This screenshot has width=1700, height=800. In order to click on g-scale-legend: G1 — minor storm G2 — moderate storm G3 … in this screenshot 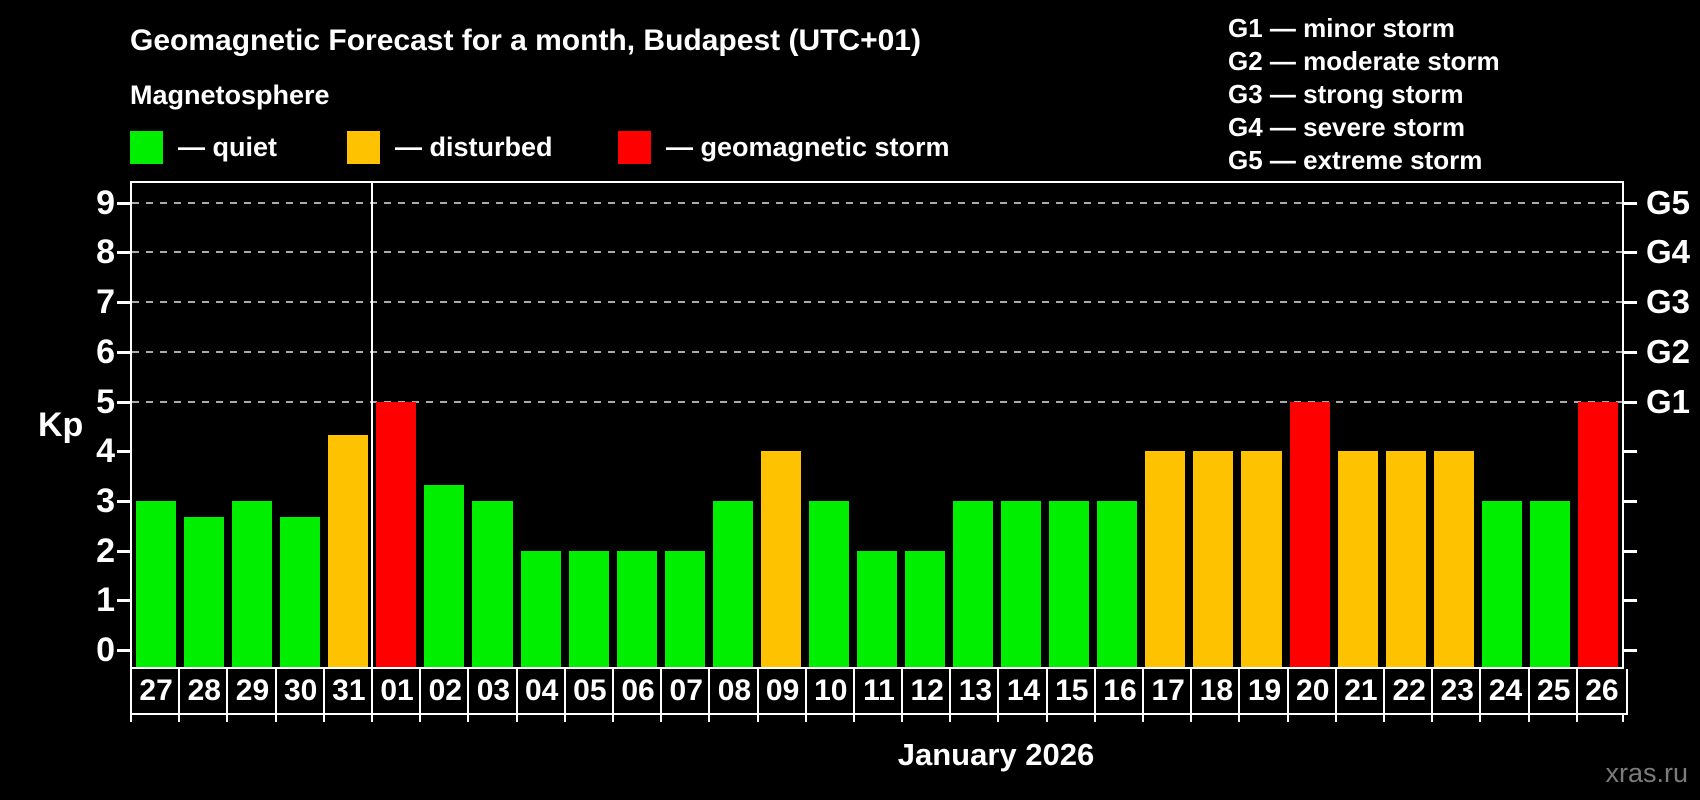, I will do `click(1364, 94)`.